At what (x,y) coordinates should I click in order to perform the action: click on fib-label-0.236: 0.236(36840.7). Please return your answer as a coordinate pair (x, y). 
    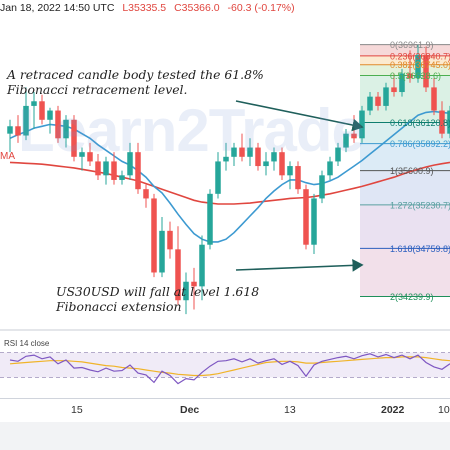
    Looking at the image, I should click on (420, 56).